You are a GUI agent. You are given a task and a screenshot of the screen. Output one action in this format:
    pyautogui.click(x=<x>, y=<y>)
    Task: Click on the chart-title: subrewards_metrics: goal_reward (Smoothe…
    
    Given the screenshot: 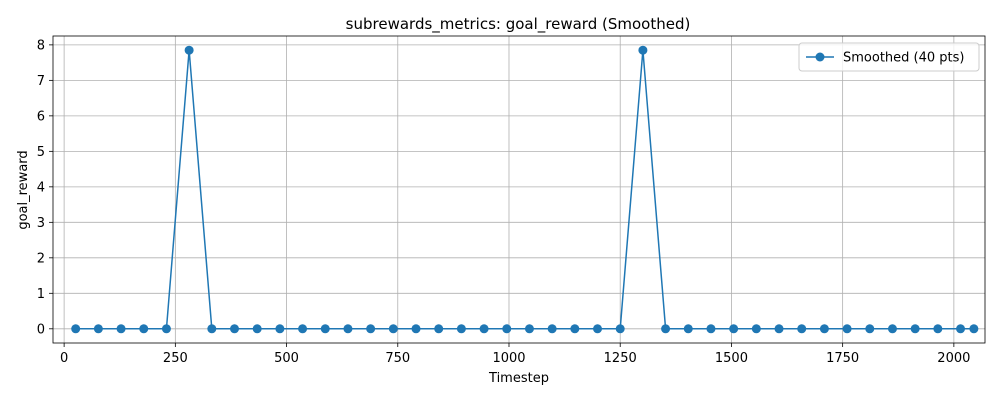 What is the action you would take?
    pyautogui.click(x=518, y=24)
    